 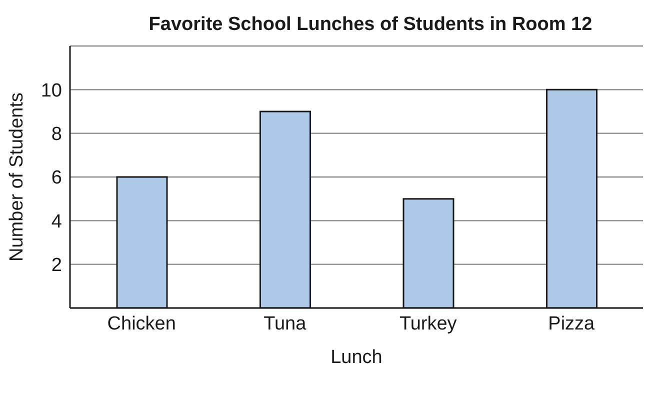 What do you see at coordinates (141, 323) in the screenshot?
I see `x-tick-label: Chicken` at bounding box center [141, 323].